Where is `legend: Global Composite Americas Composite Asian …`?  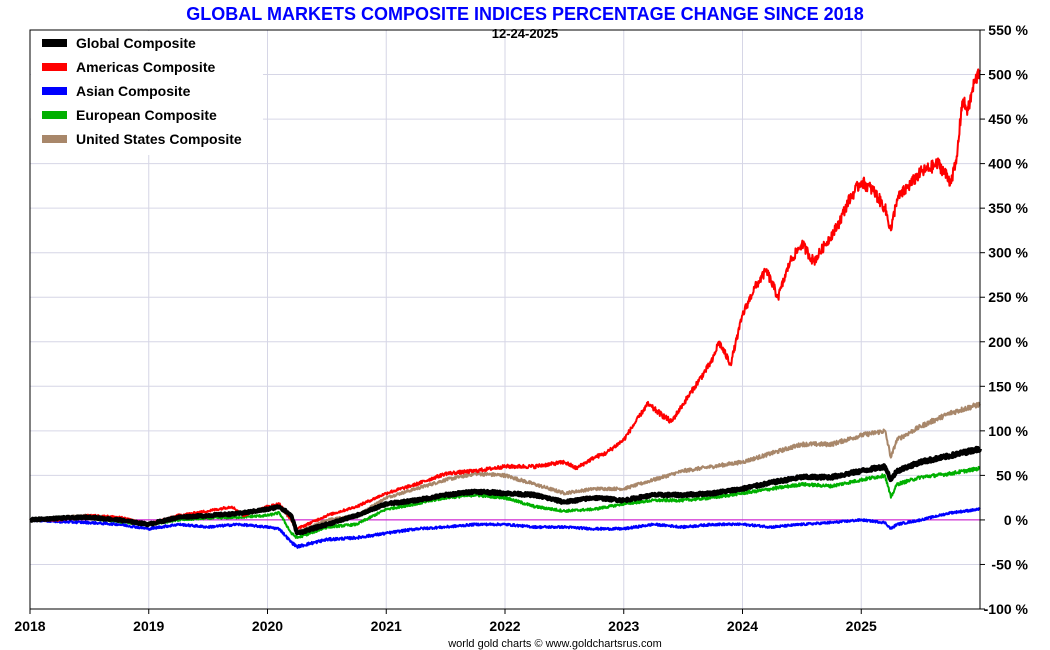 legend: Global Composite Americas Composite Asian … is located at coordinates (147, 93).